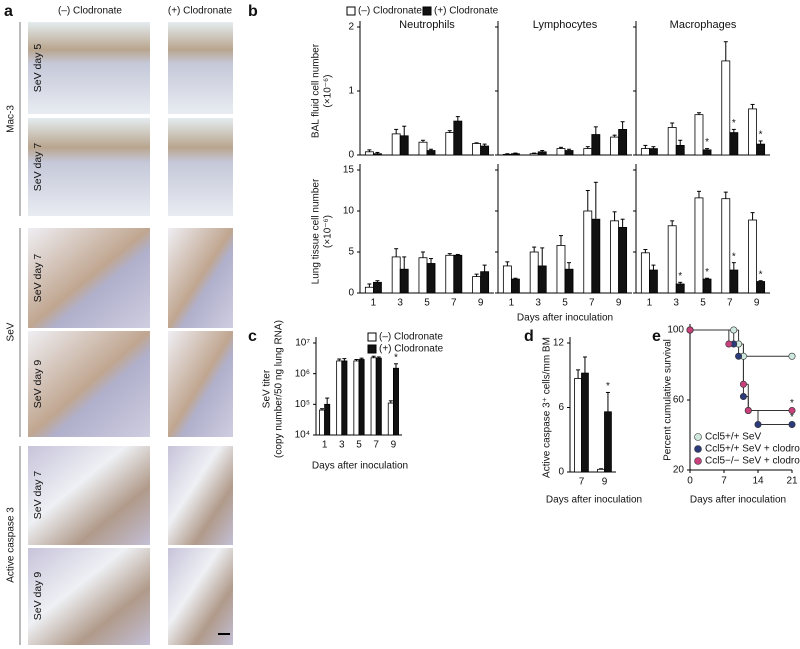 This screenshot has height=649, width=800. What do you see at coordinates (650, 303) in the screenshot?
I see `x-tick-label: 1` at bounding box center [650, 303].